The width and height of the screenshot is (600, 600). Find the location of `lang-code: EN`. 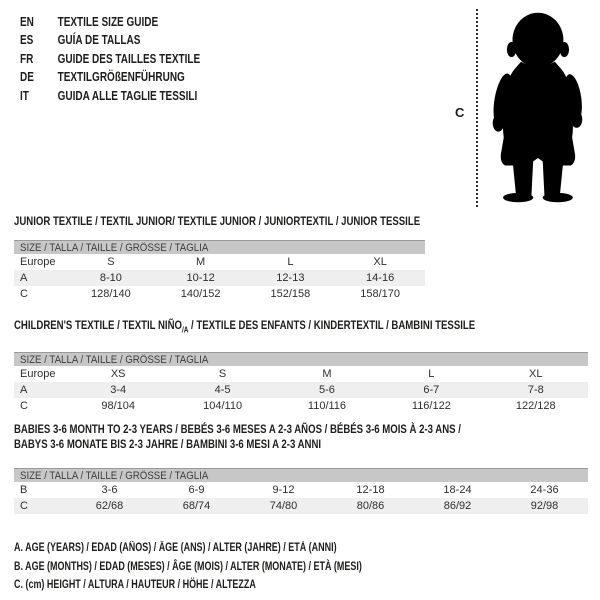

lang-code: EN is located at coordinates (27, 22).